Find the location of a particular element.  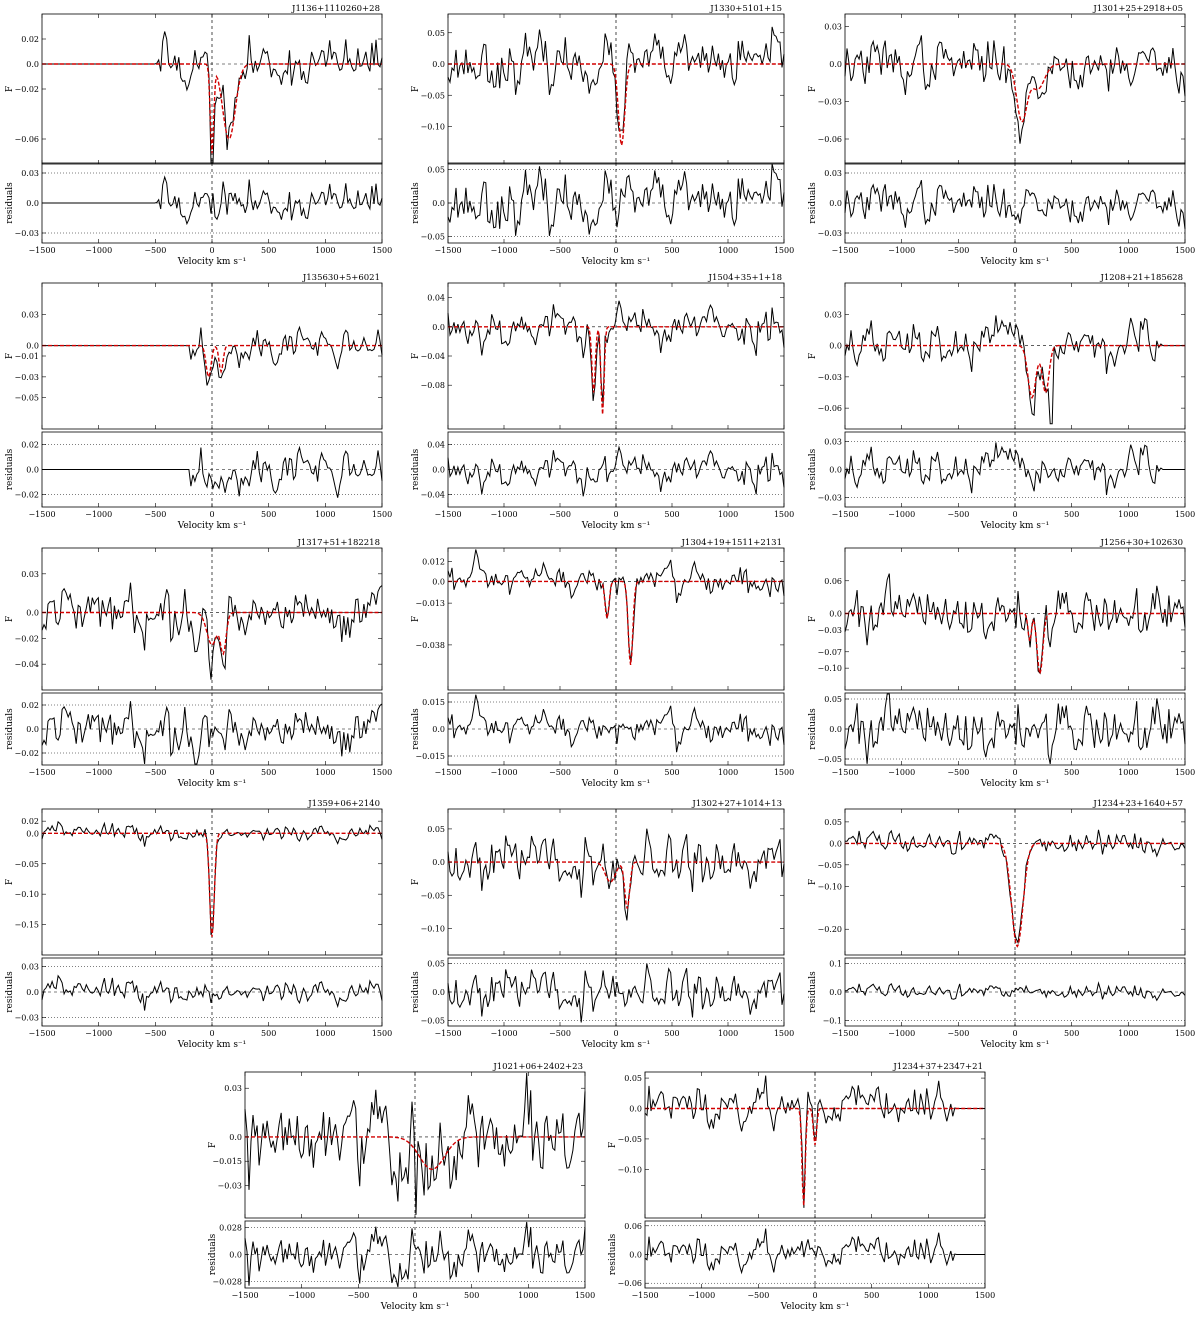

residual-tick-label: 0.03 is located at coordinates (833, 441).